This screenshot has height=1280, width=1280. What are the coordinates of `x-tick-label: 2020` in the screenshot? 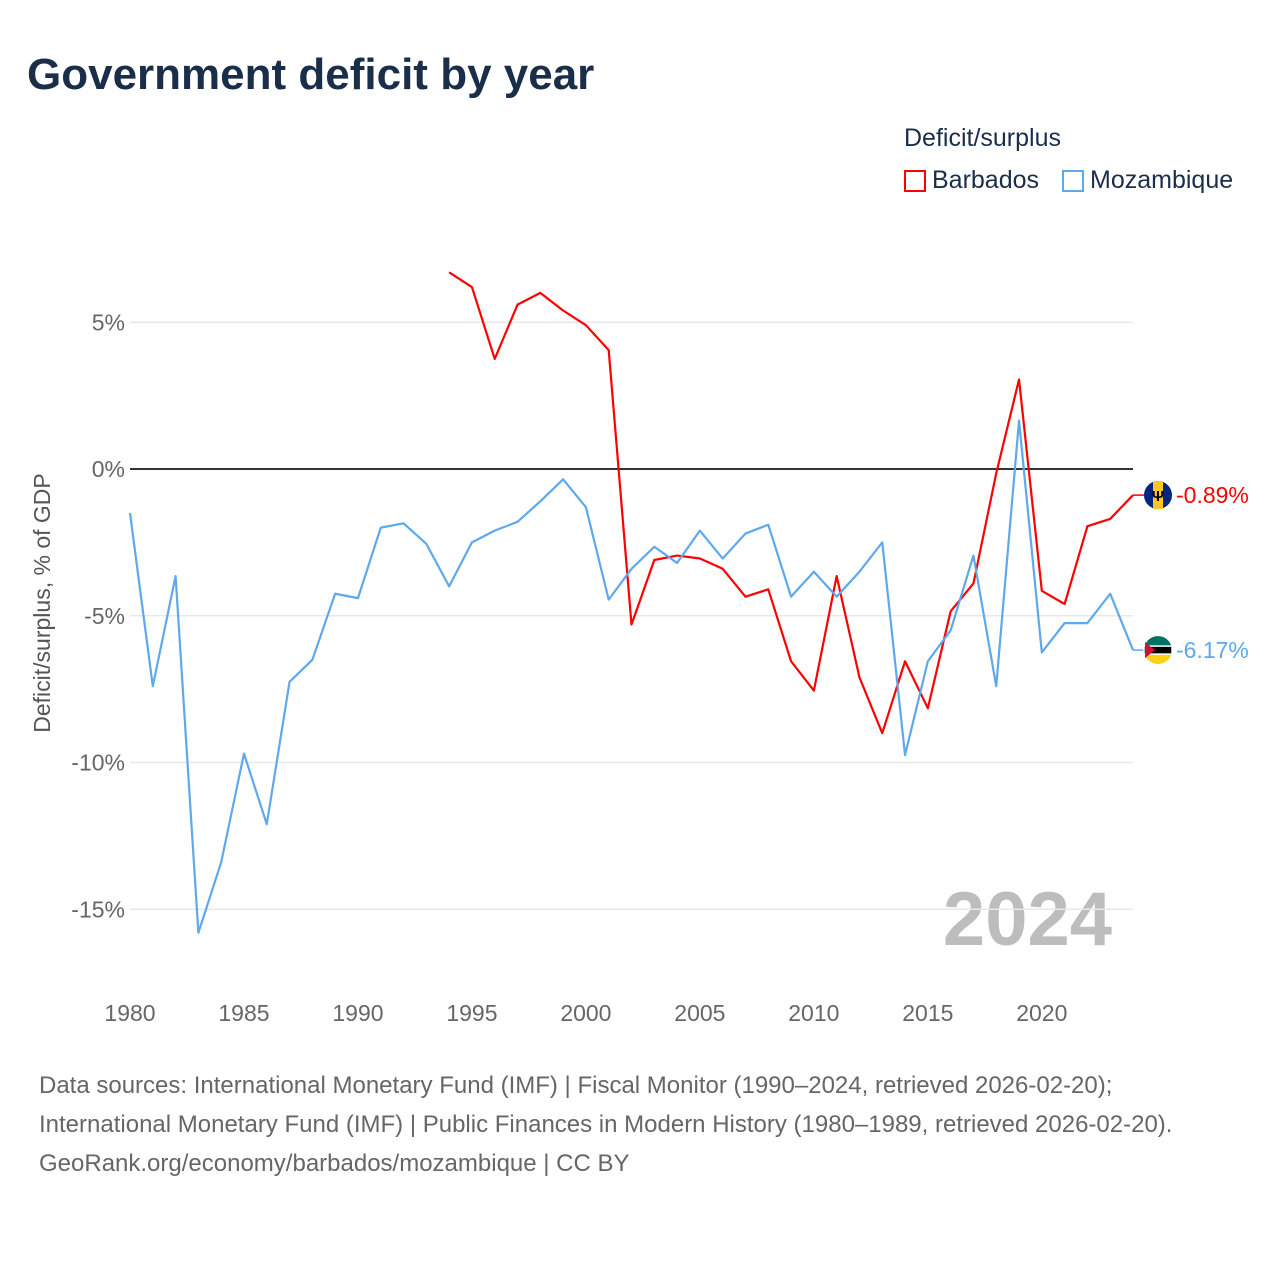 It's located at (1041, 1013).